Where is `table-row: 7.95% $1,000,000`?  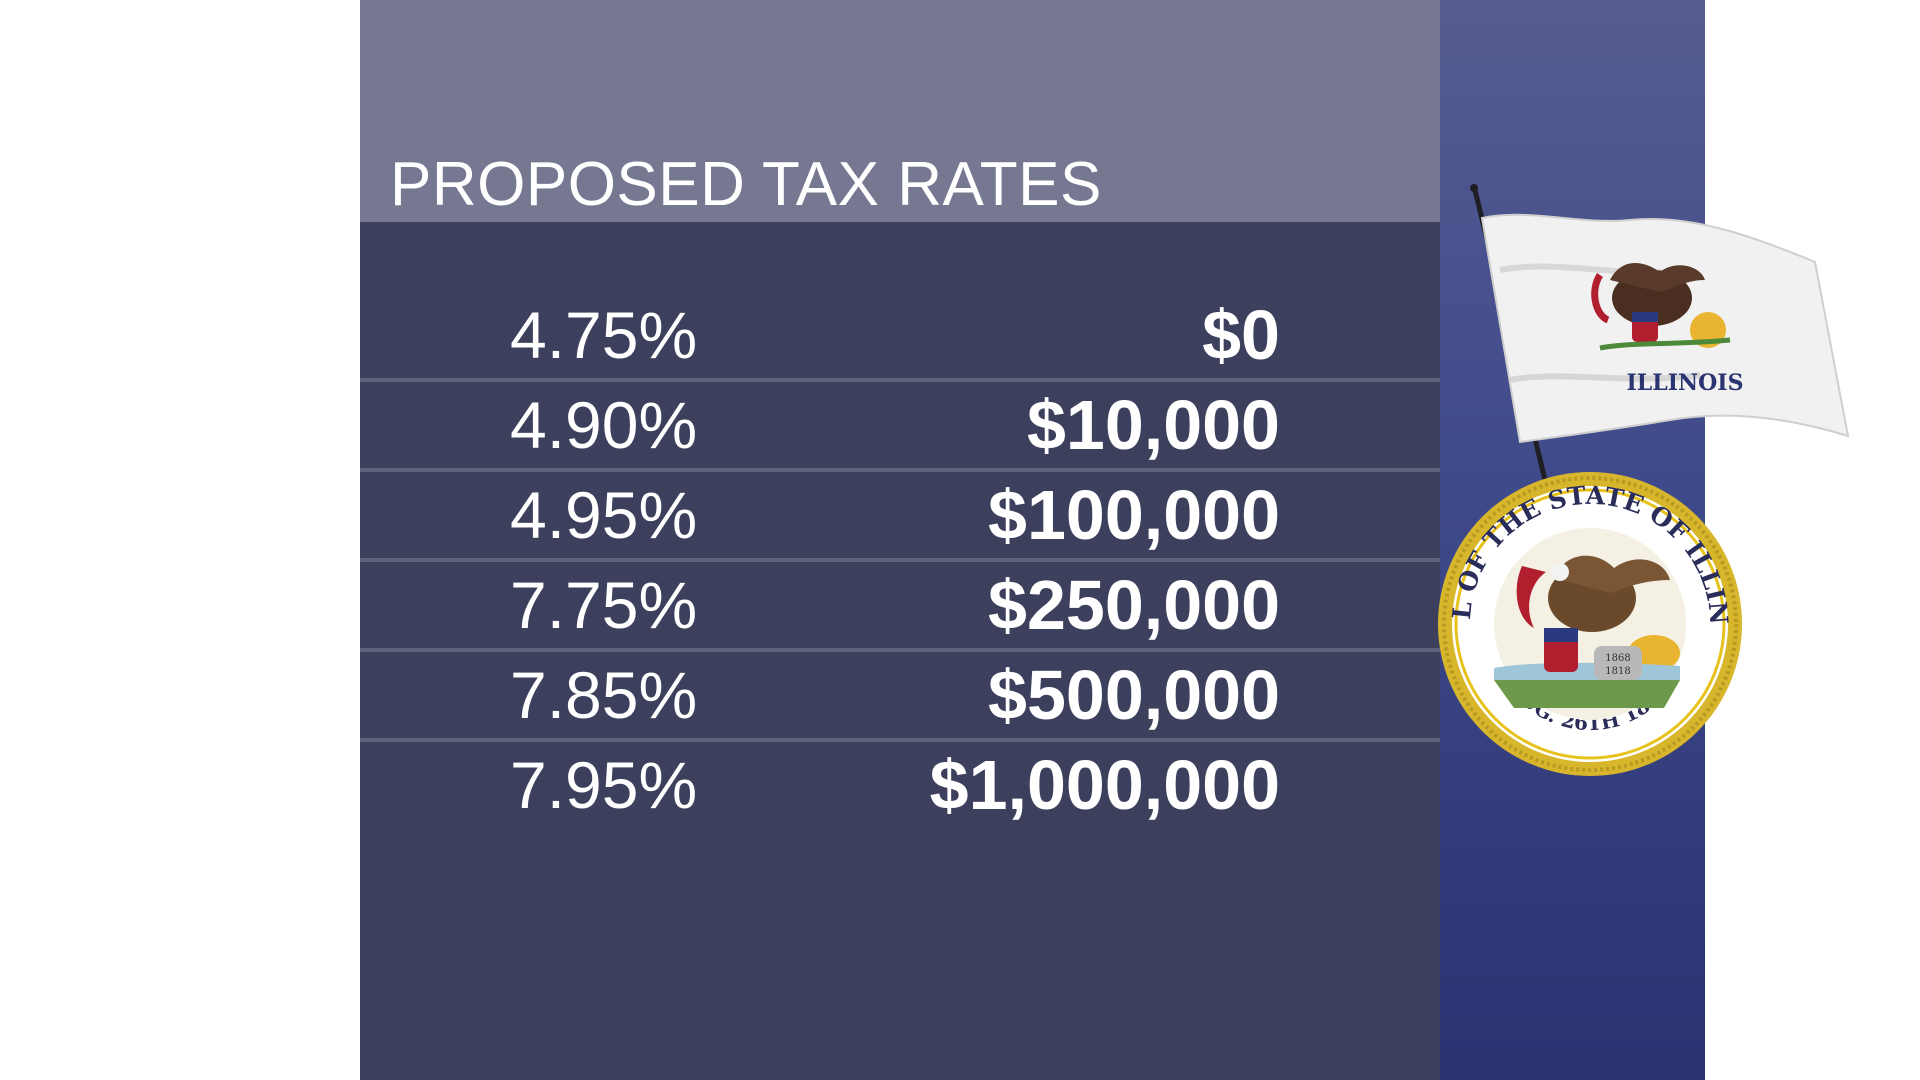 table-row: 7.95% $1,000,000 is located at coordinates (901, 785).